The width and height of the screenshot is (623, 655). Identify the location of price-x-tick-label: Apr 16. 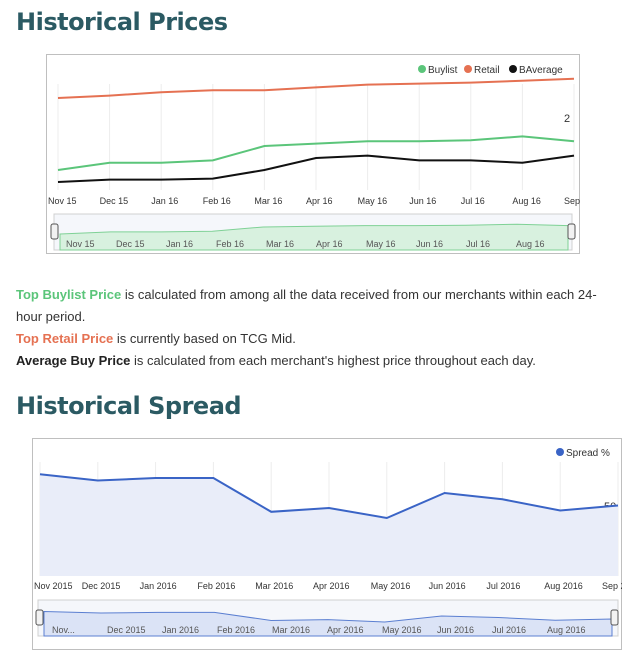
(319, 201).